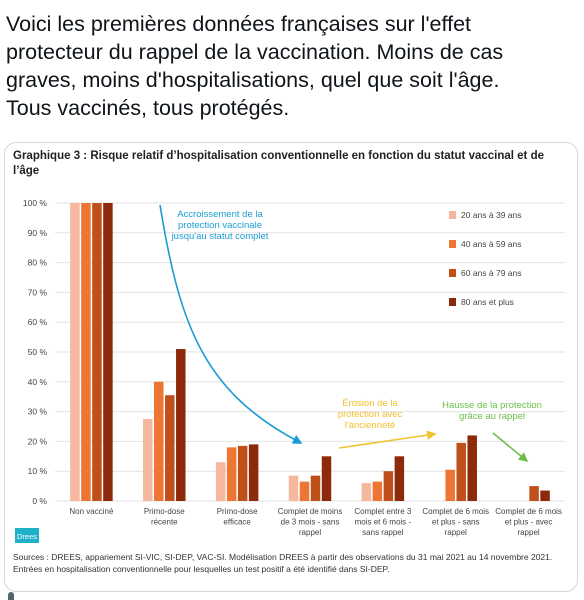 Image resolution: width=584 pixels, height=600 pixels. I want to click on y-tick-label: 50 %, so click(38, 352).